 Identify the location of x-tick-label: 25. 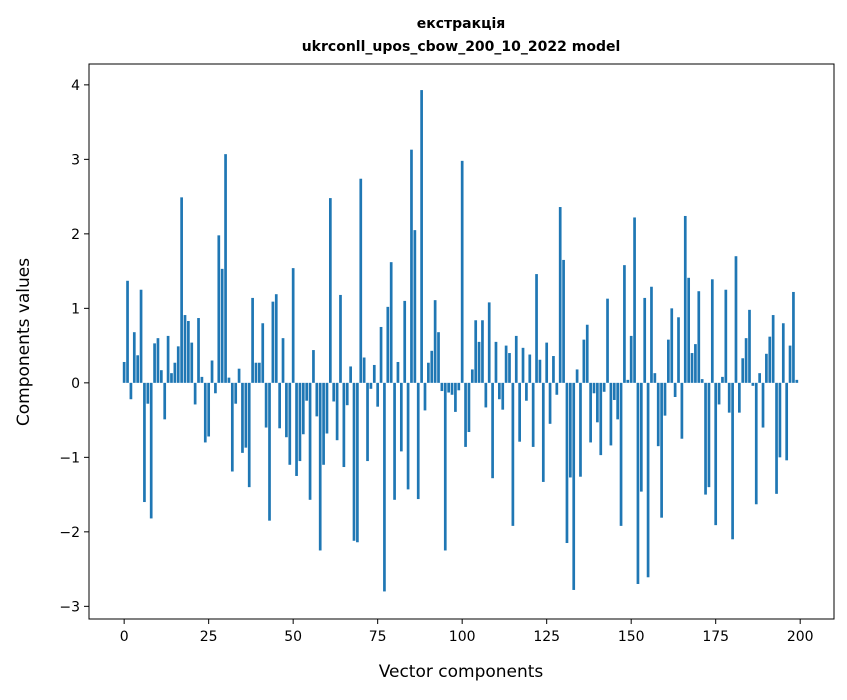
(209, 637).